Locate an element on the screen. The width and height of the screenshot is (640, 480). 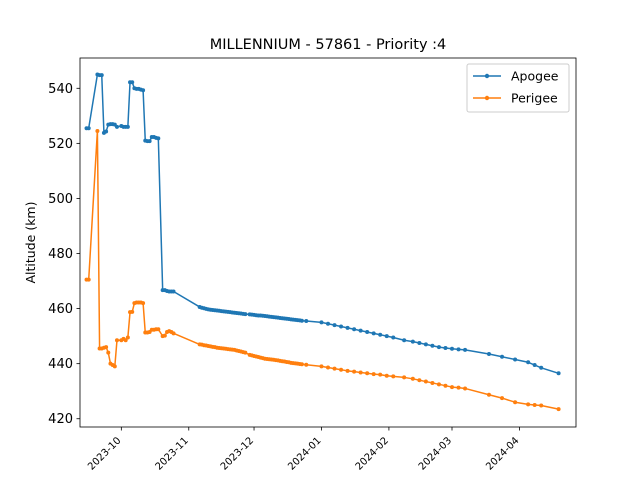
y-tick-label: 460 is located at coordinates (60, 309).